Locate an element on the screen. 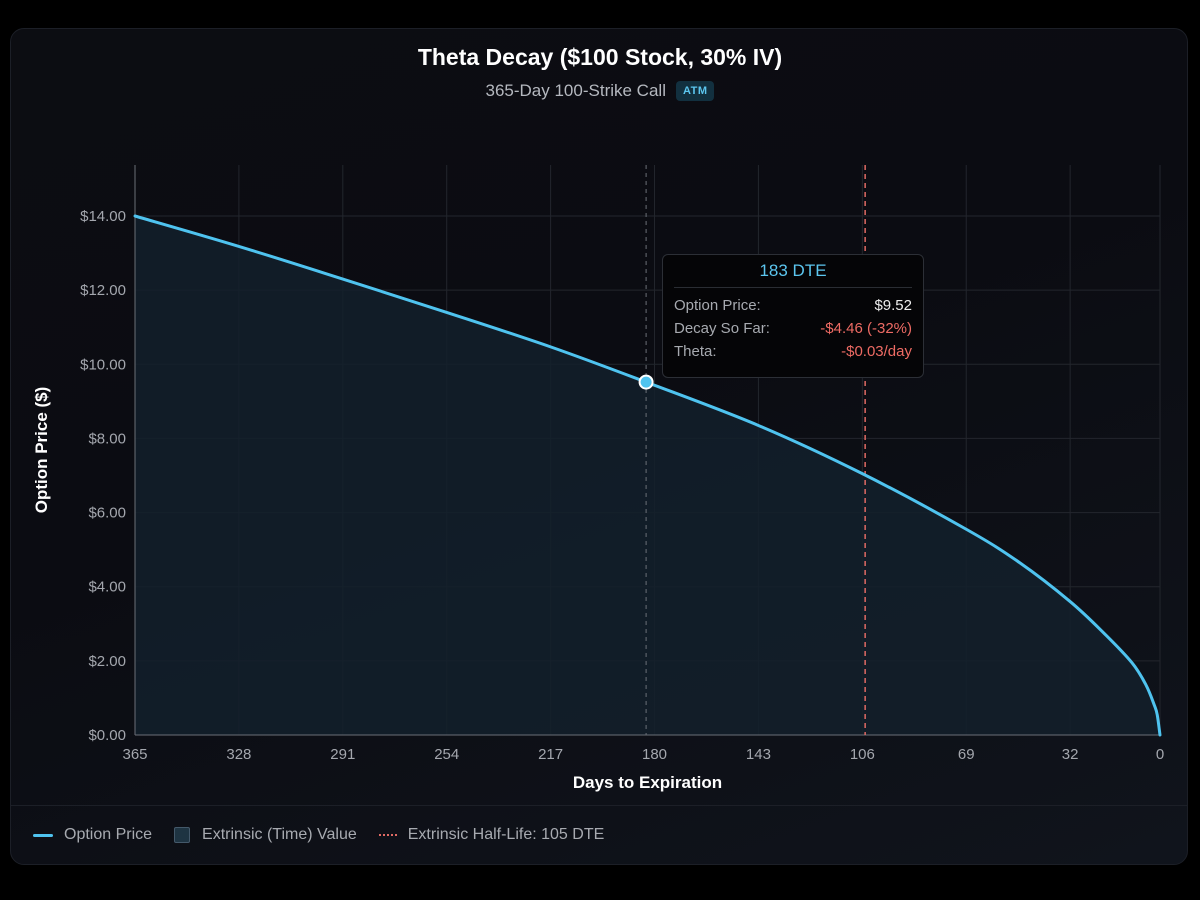 This screenshot has height=900, width=1200. legend-label: Extrinsic (Time) Value is located at coordinates (279, 834).